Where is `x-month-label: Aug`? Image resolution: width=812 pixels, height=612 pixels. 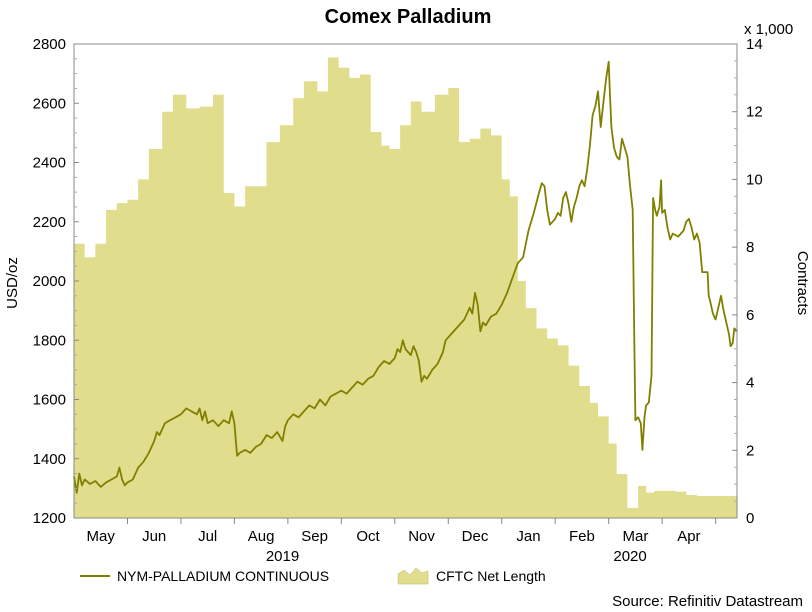 x-month-label: Aug is located at coordinates (261, 536).